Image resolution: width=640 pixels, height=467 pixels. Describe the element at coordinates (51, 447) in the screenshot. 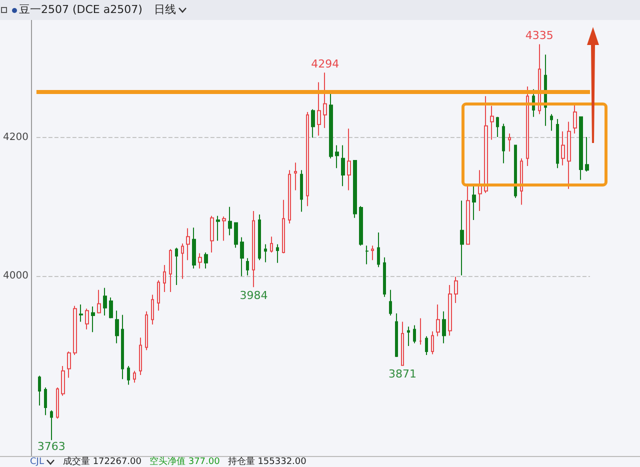

I see `annotation: 3763` at that location.